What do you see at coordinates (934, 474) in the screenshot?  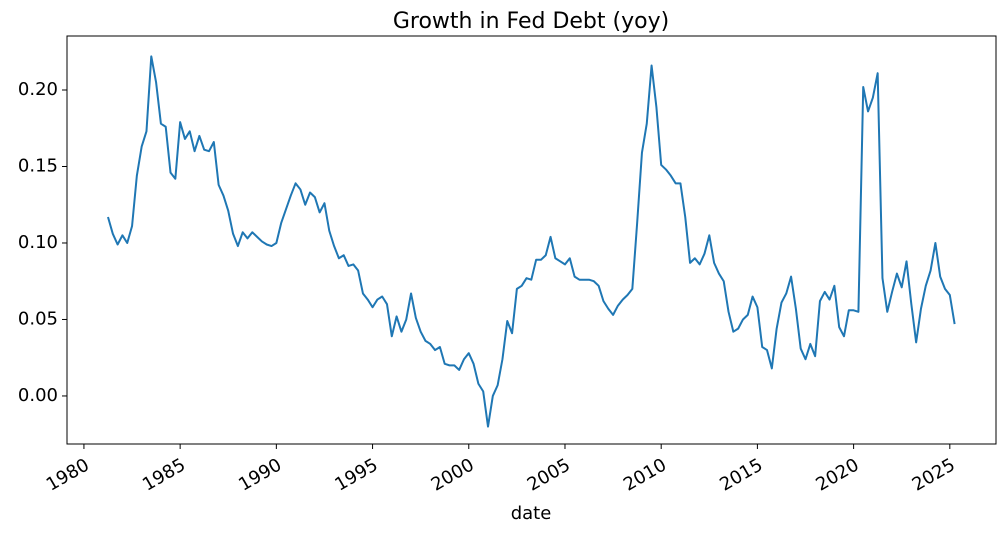 I see `x-tick-label: 2025` at bounding box center [934, 474].